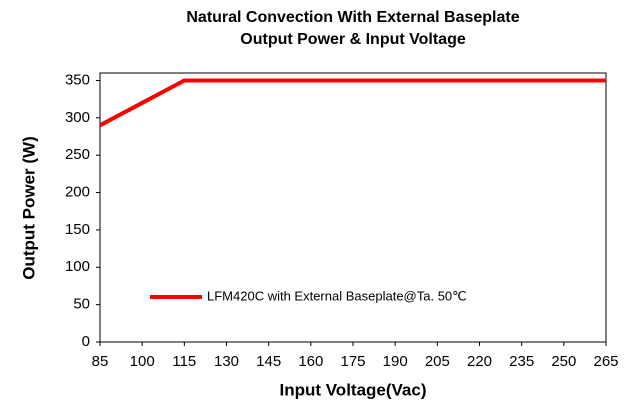 Image resolution: width=635 pixels, height=405 pixels. What do you see at coordinates (352, 103) in the screenshot?
I see `series-line` at bounding box center [352, 103].